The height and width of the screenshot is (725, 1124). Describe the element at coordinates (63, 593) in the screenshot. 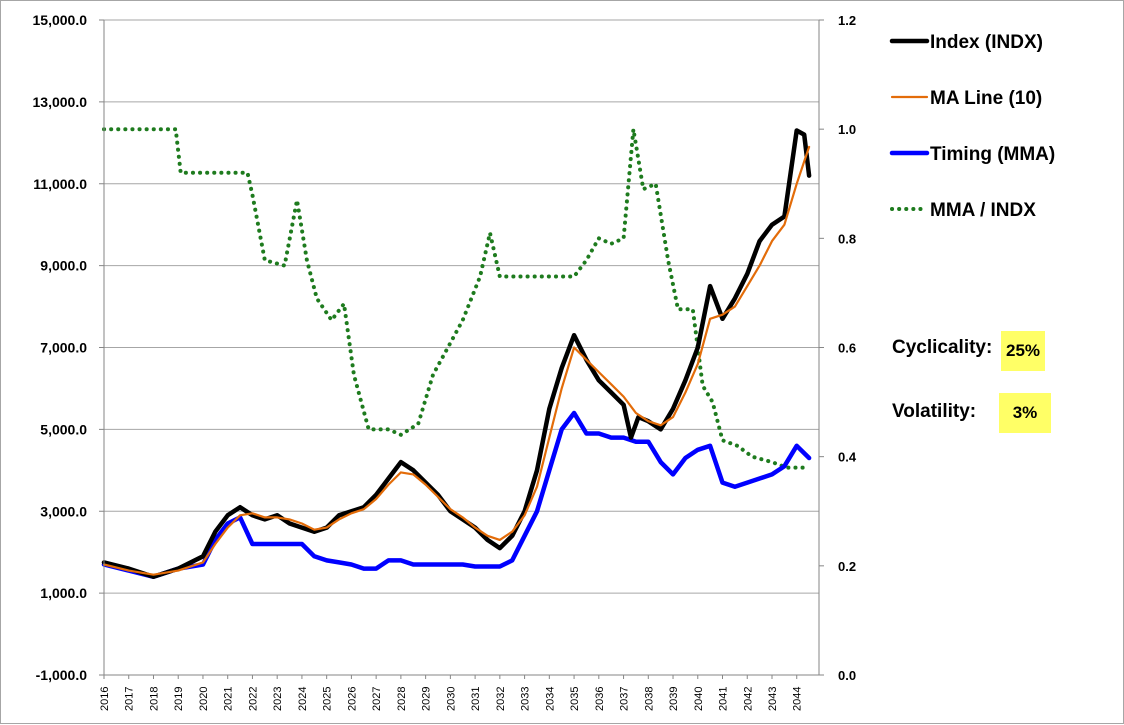

I see `y-left-tick-label: 1,000.0` at that location.